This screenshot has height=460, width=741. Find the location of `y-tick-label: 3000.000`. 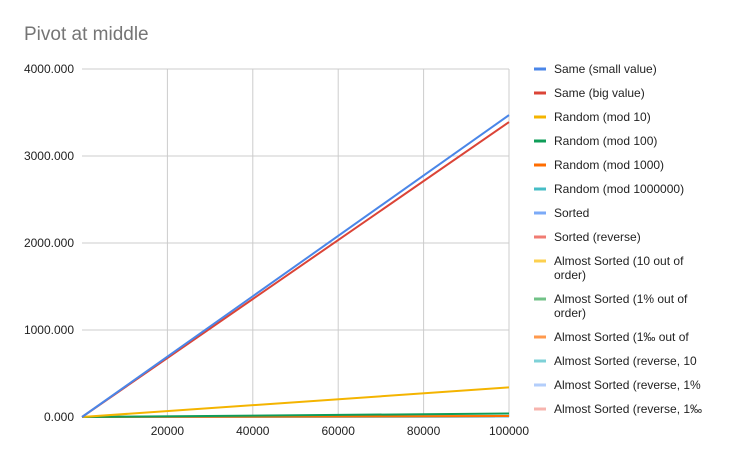

y-tick-label: 3000.000 is located at coordinates (49, 156).